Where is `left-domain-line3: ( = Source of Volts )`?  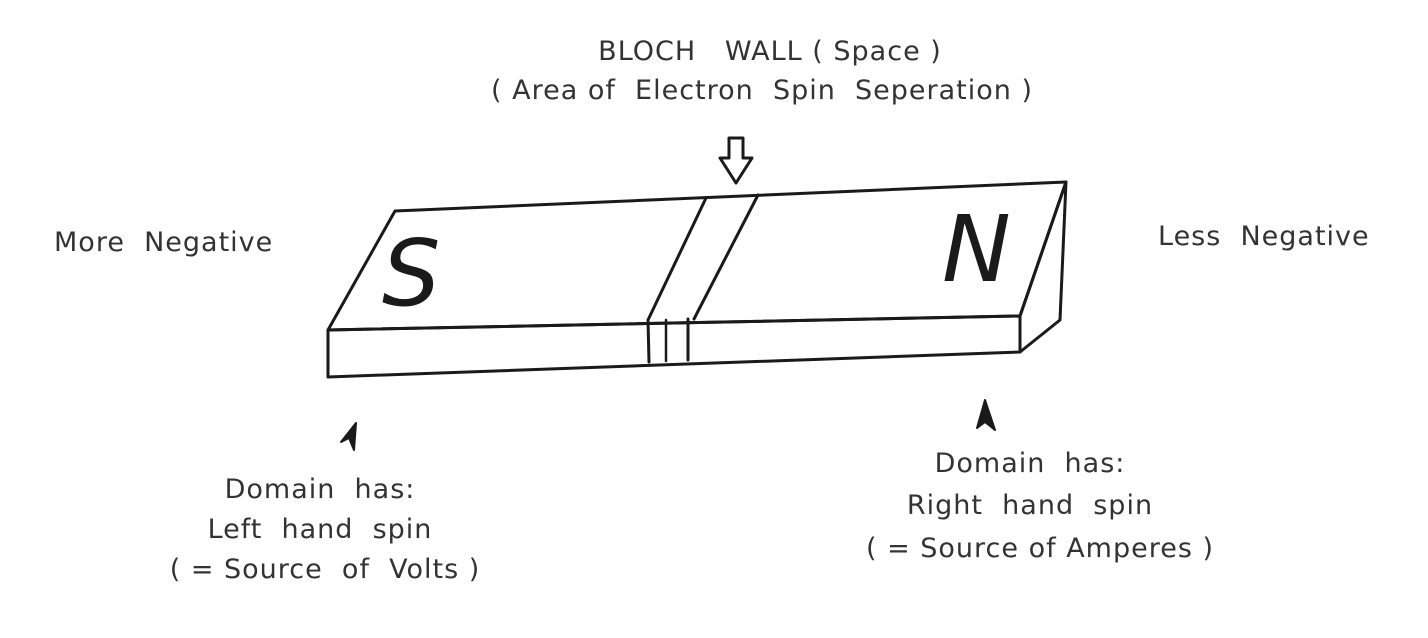
left-domain-line3: ( = Source of Volts ) is located at coordinates (325, 569).